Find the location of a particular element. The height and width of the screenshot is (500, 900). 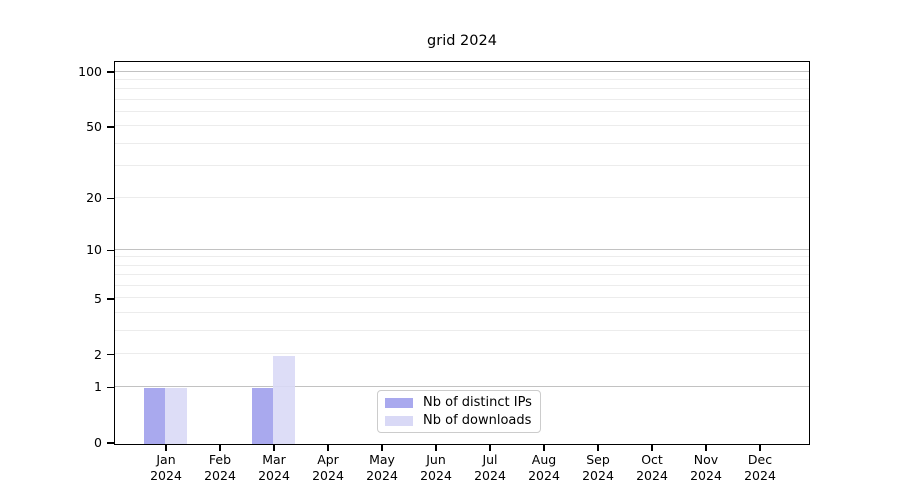

bar-nb-of-distinct-ips-mar is located at coordinates (262, 416).